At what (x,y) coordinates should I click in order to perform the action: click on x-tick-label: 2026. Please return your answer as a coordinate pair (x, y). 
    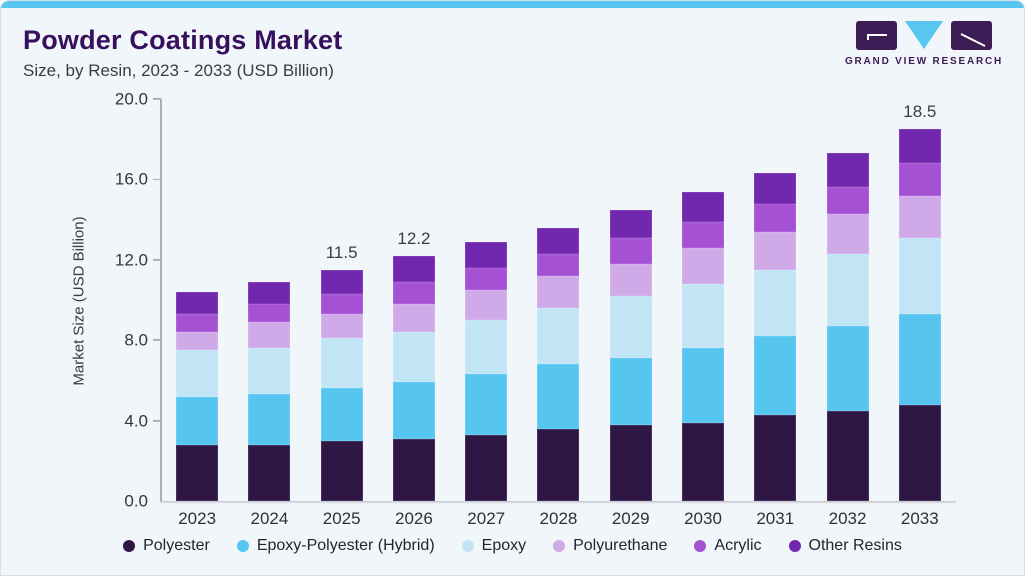
    Looking at the image, I should click on (414, 518).